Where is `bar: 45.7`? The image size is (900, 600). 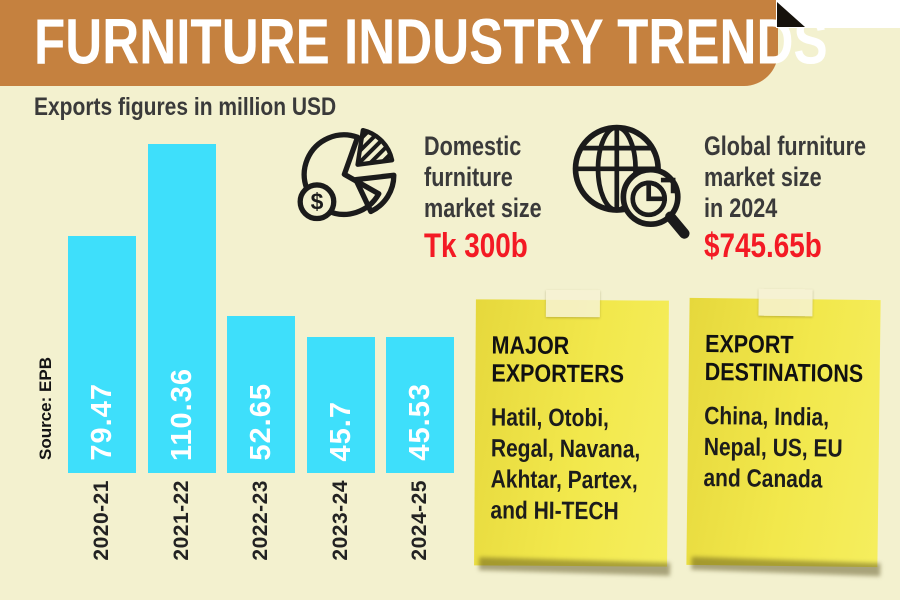 bar: 45.7 is located at coordinates (341, 405).